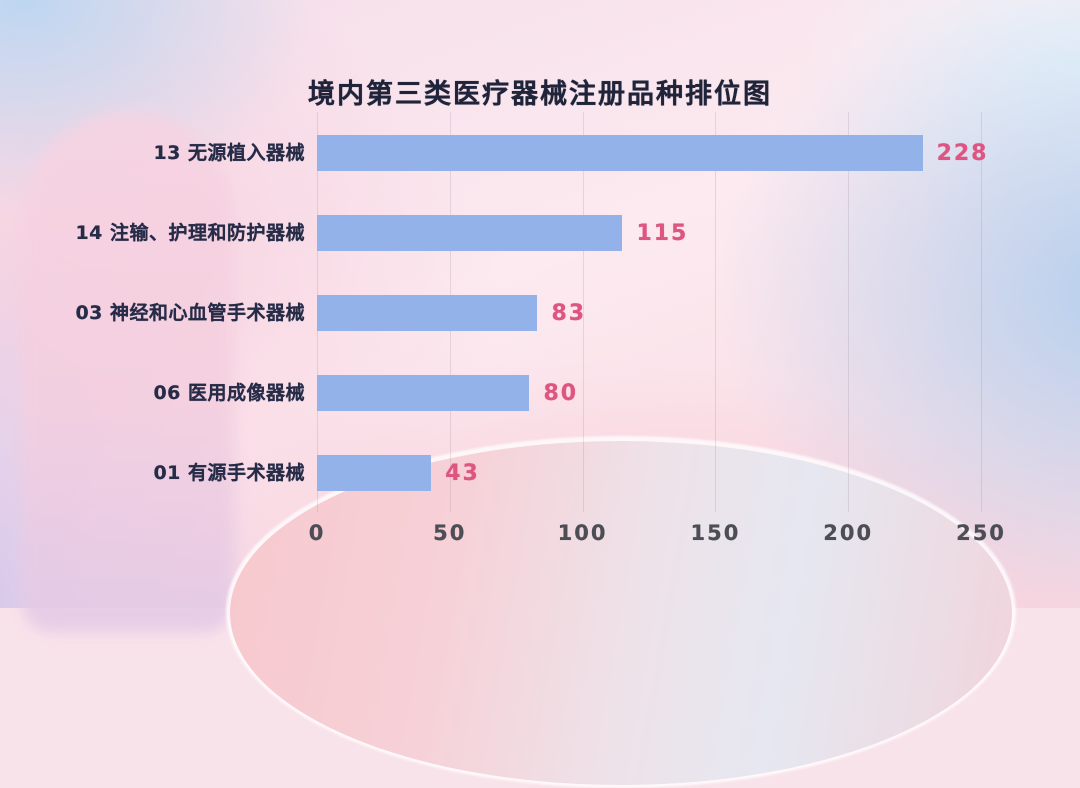 This screenshot has height=788, width=1080. I want to click on bar-row: 03 神经和心血管手术器械 83, so click(528, 313).